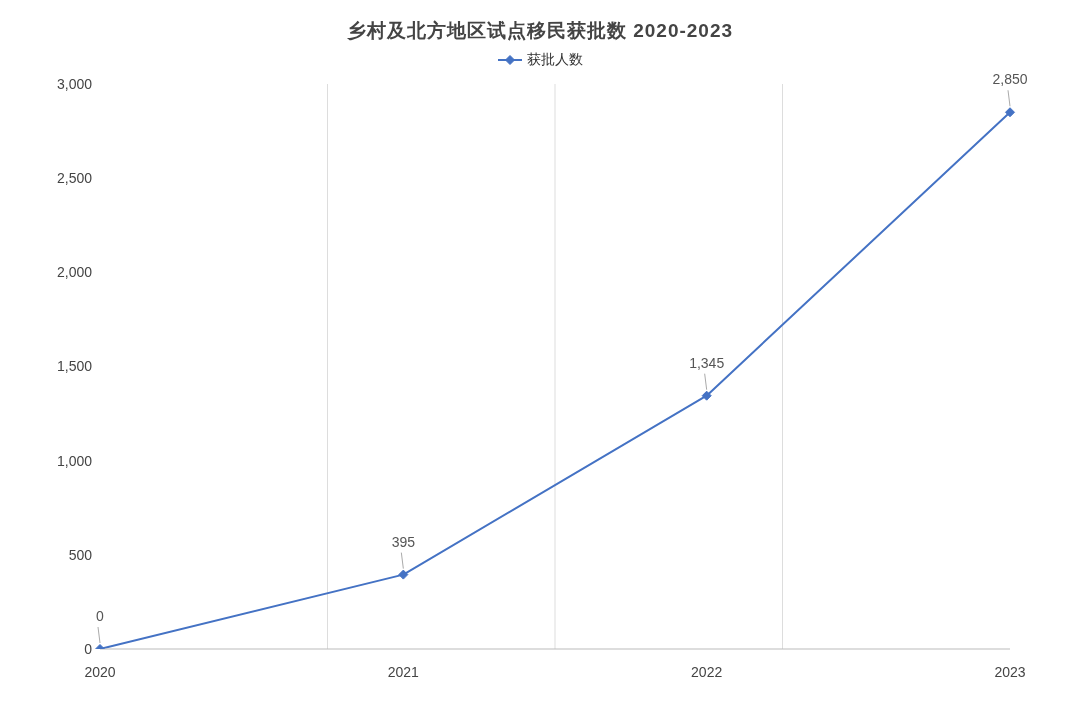 This screenshot has width=1080, height=701. What do you see at coordinates (80, 554) in the screenshot?
I see `y-tick-label: 500` at bounding box center [80, 554].